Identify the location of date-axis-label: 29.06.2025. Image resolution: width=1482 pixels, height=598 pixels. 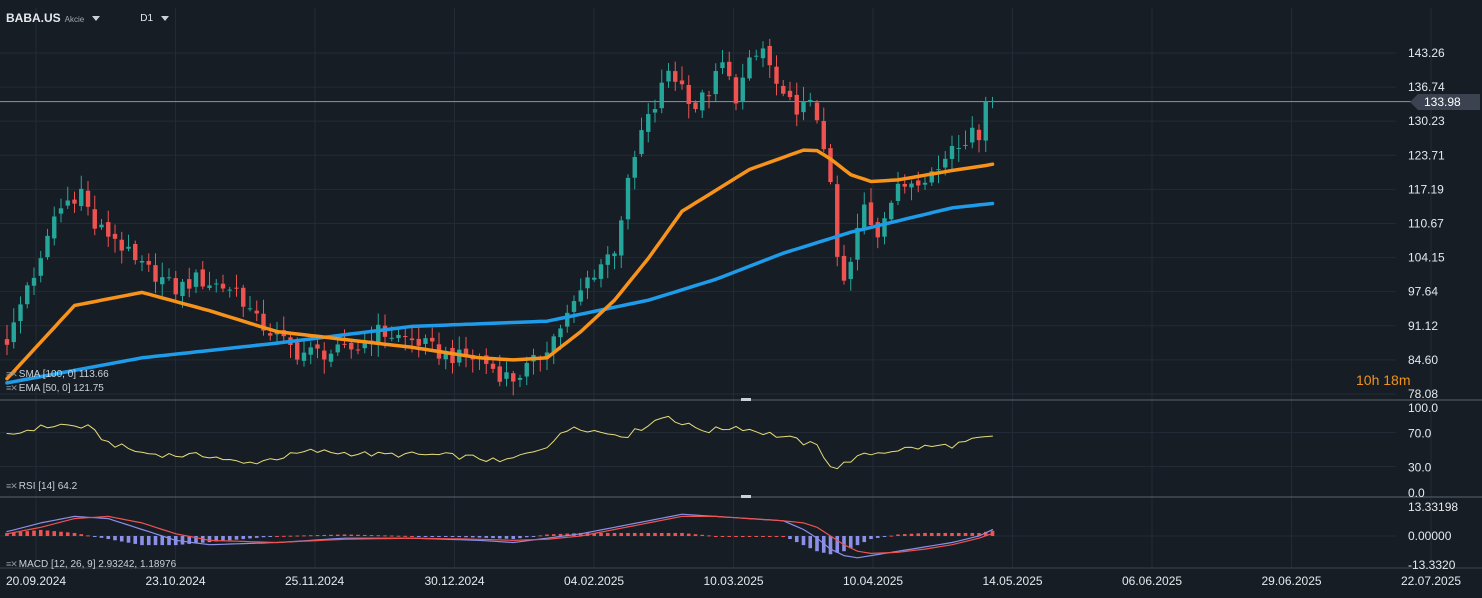
(1292, 581).